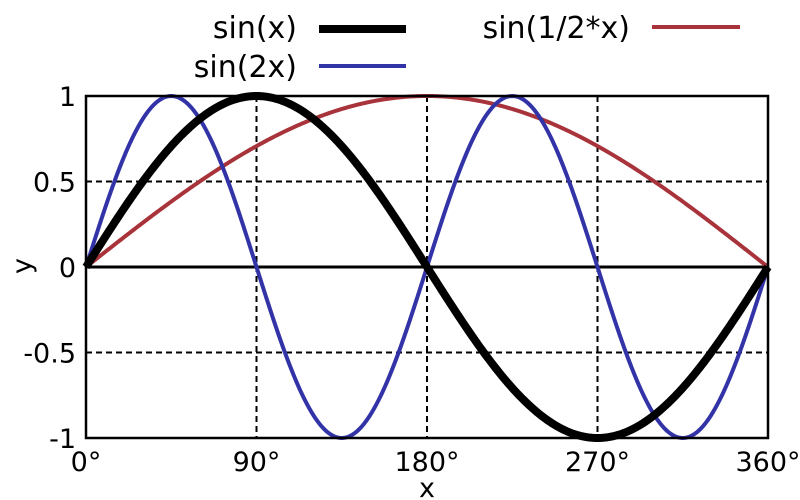 This screenshot has height=500, width=800. Describe the element at coordinates (556, 28) in the screenshot. I see `legend-label: sin(1/2*x)` at that location.